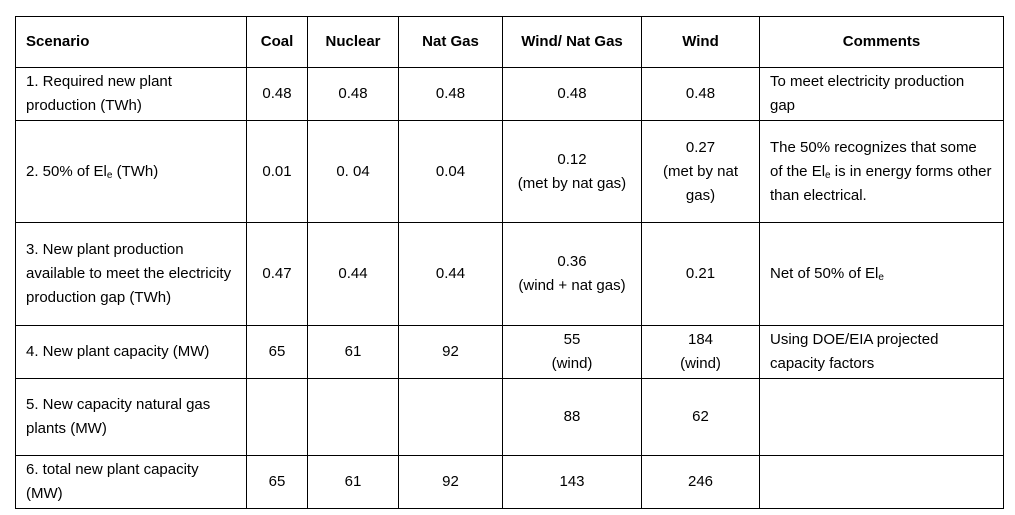 The image size is (1015, 515). Describe the element at coordinates (700, 352) in the screenshot. I see `cell: 184 (wind)` at that location.